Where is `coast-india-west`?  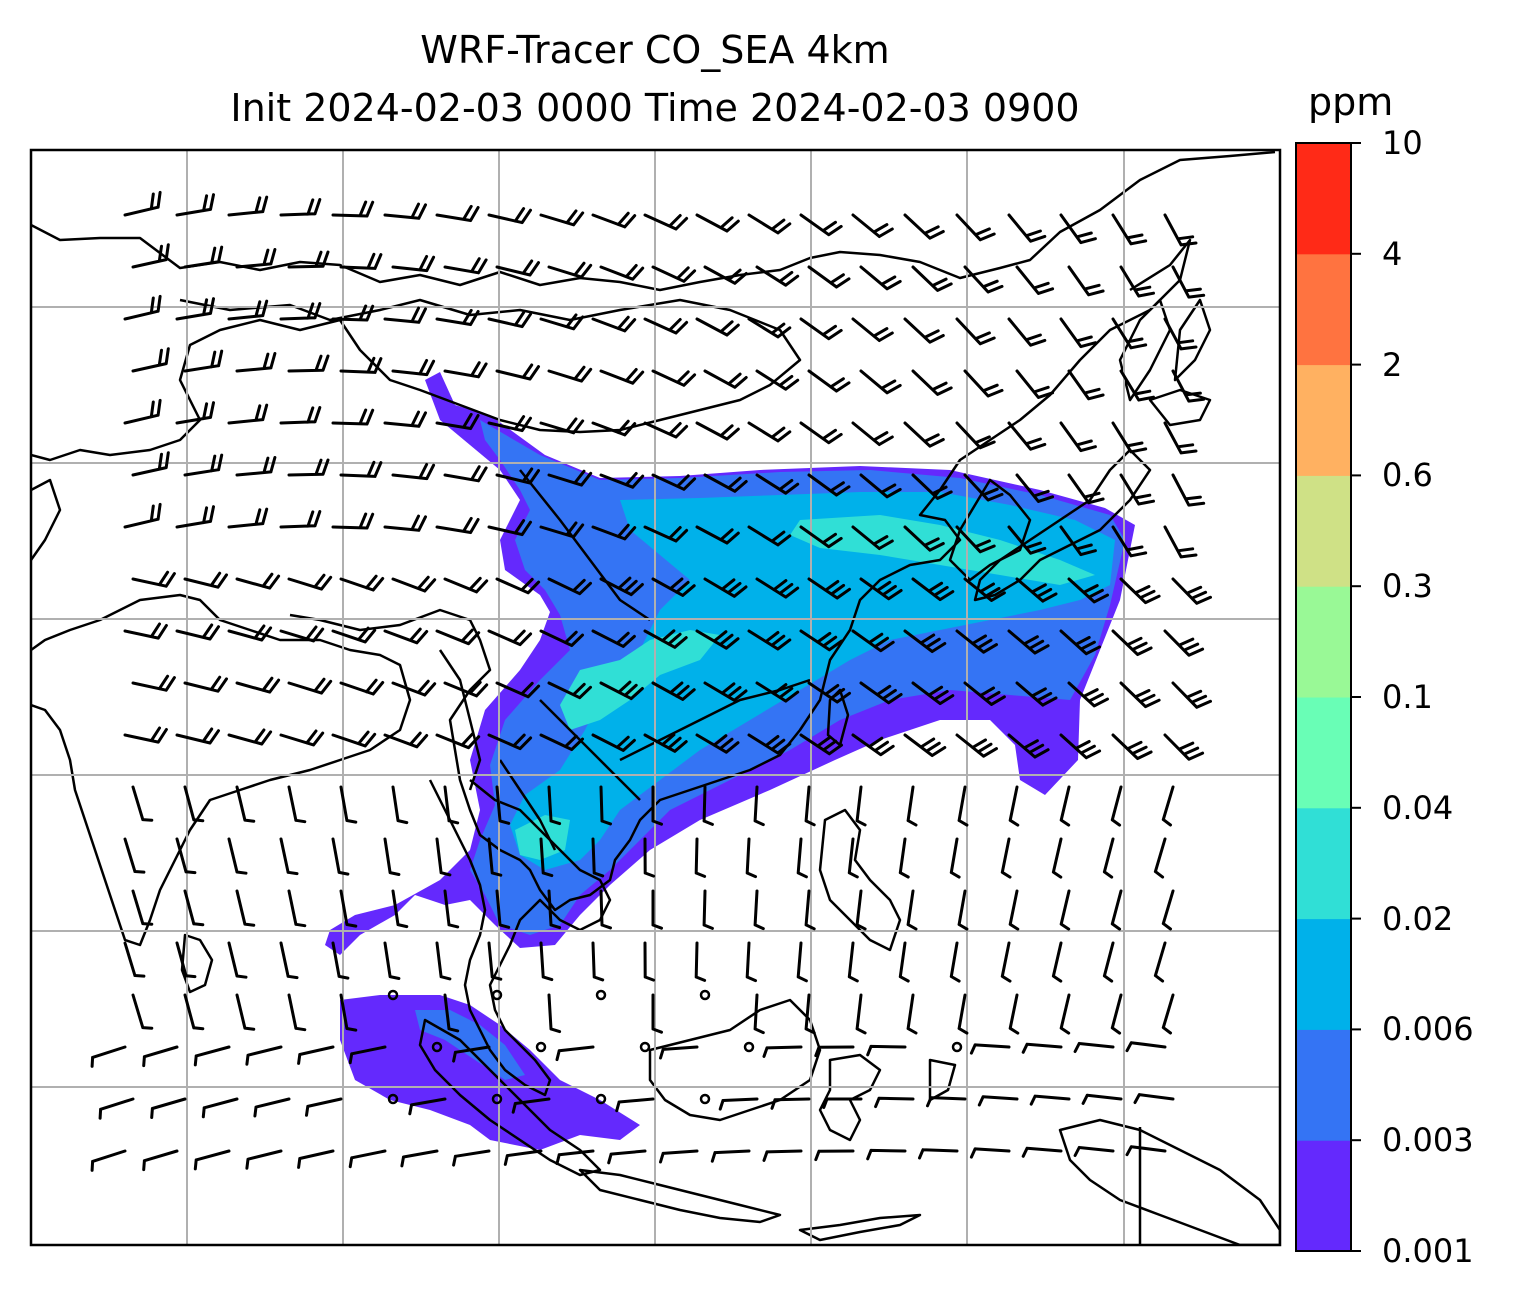 coast-india-west is located at coordinates (46, 519).